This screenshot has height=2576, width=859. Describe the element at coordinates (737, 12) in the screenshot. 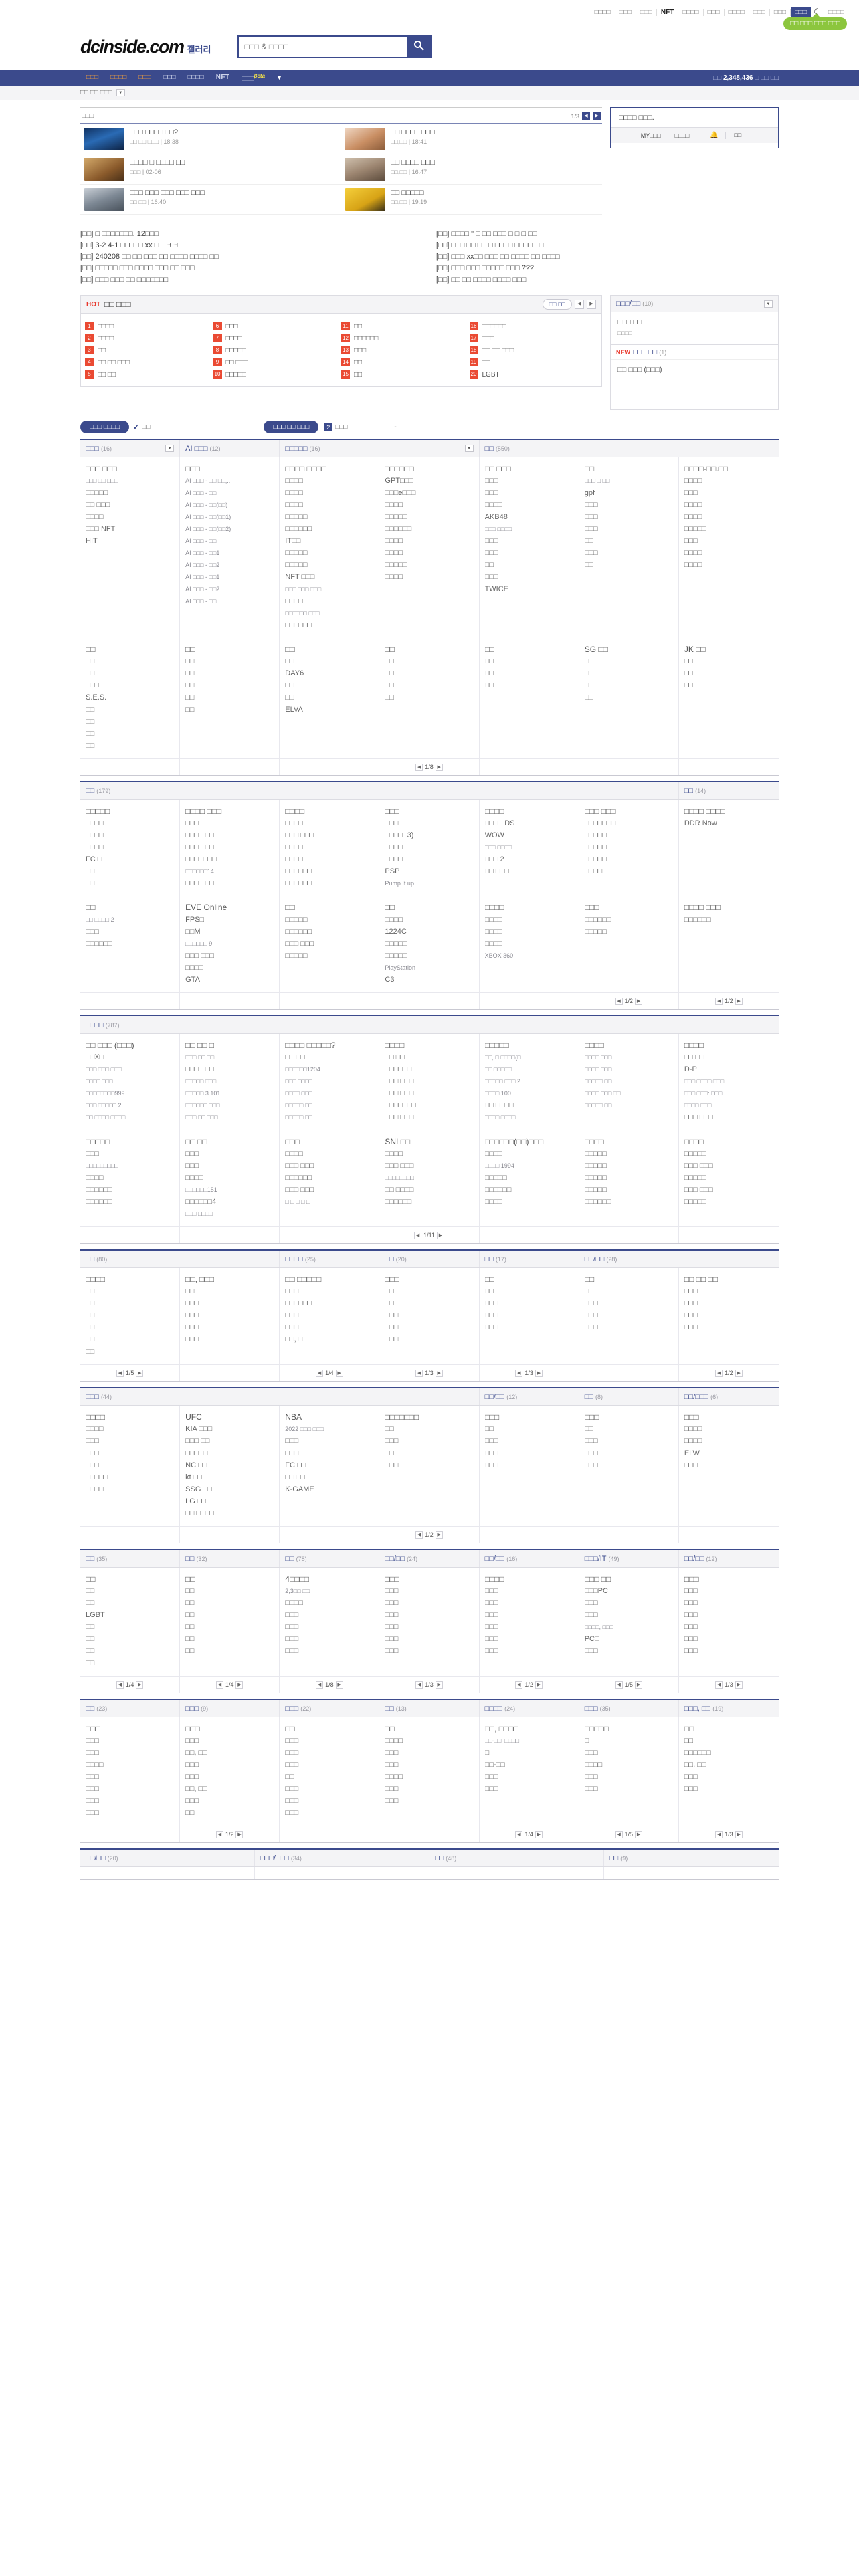

I see `utility-link-7: □□□□` at that location.